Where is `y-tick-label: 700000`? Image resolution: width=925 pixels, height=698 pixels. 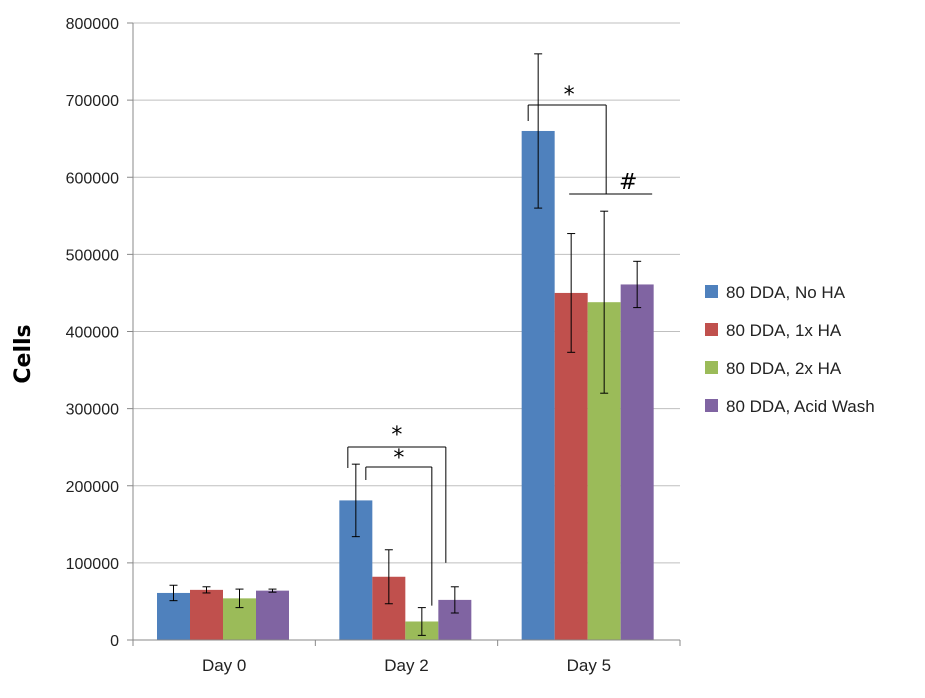 y-tick-label: 700000 is located at coordinates (92, 101).